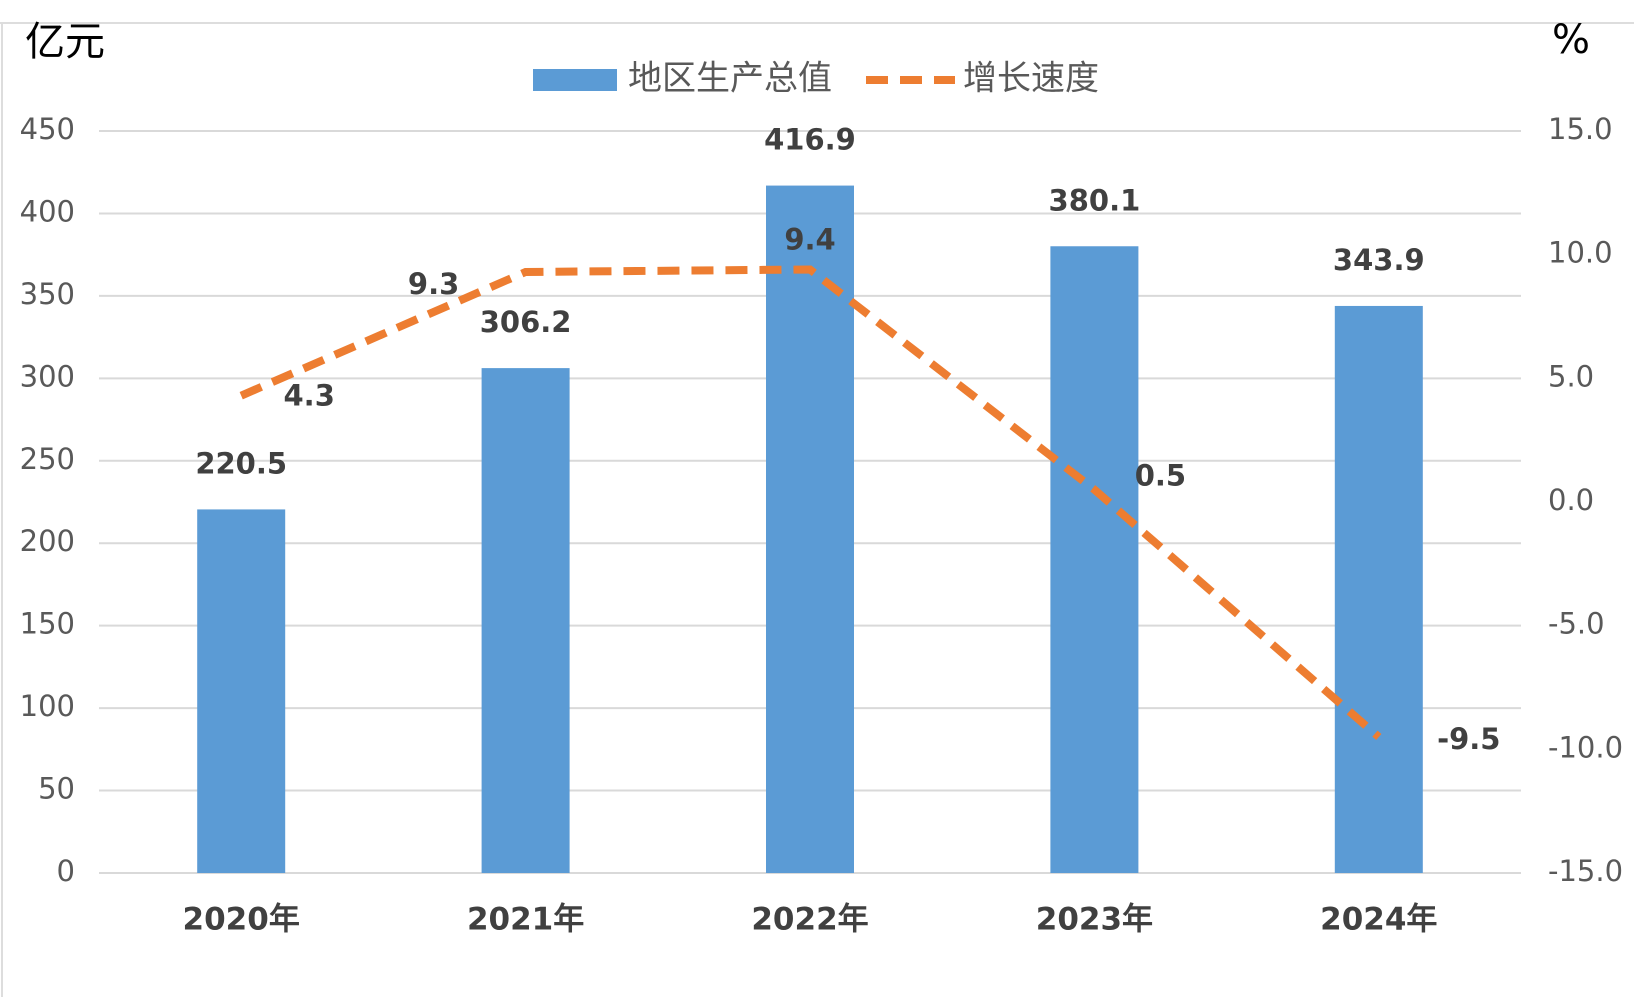 This screenshot has width=1634, height=997. I want to click on legend-swatch, so click(575, 80).